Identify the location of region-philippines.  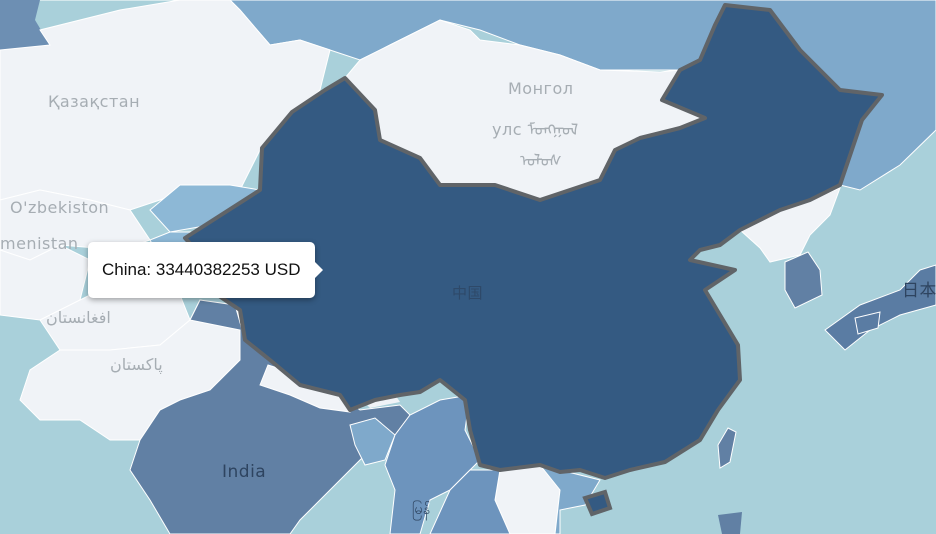
(730, 523).